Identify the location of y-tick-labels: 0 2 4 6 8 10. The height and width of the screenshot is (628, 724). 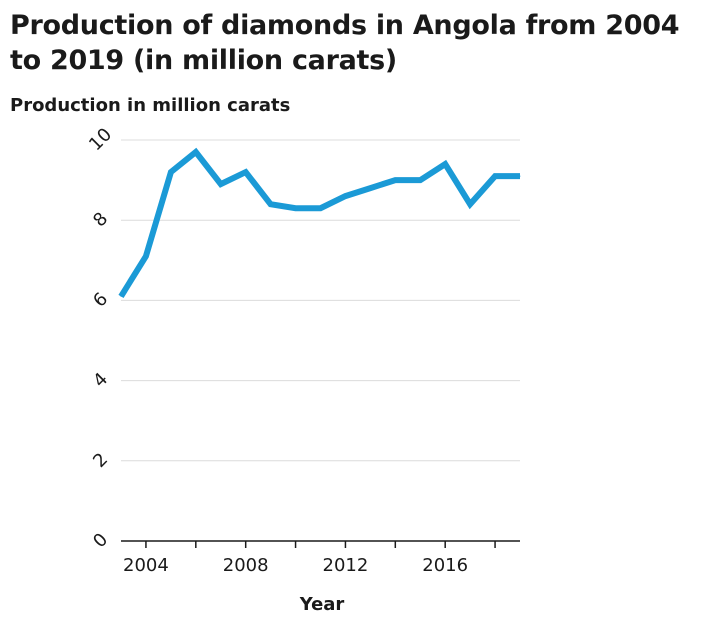
(100, 338).